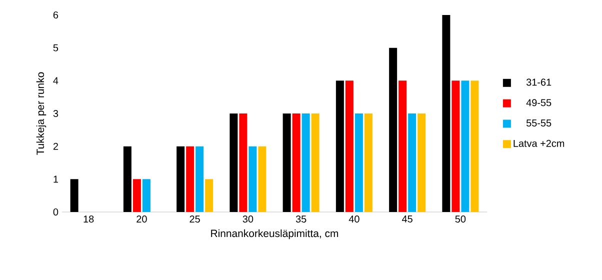 This screenshot has width=602, height=280. What do you see at coordinates (274, 234) in the screenshot?
I see `x-axis-title: Rinnankorkeusläpimitta, cm` at bounding box center [274, 234].